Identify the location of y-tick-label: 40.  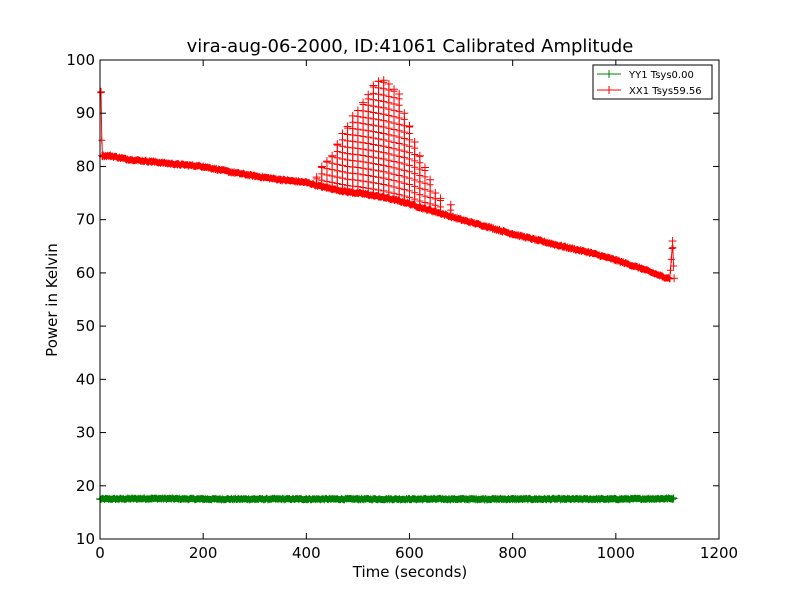
(85, 379).